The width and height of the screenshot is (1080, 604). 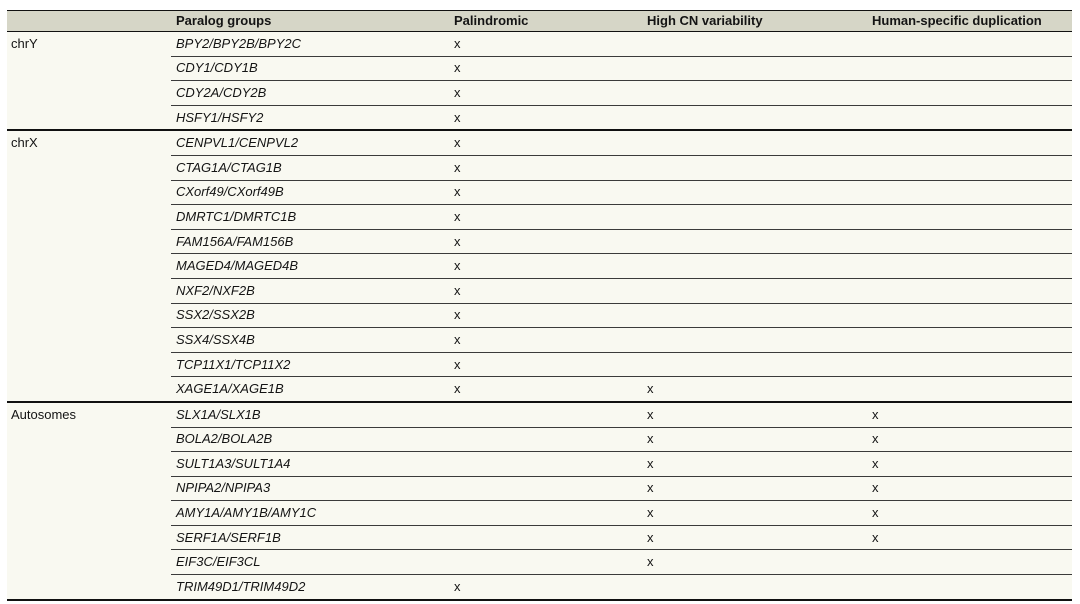 I want to click on paralog-name: SULT1A3/SULT1A4, so click(x=310, y=464).